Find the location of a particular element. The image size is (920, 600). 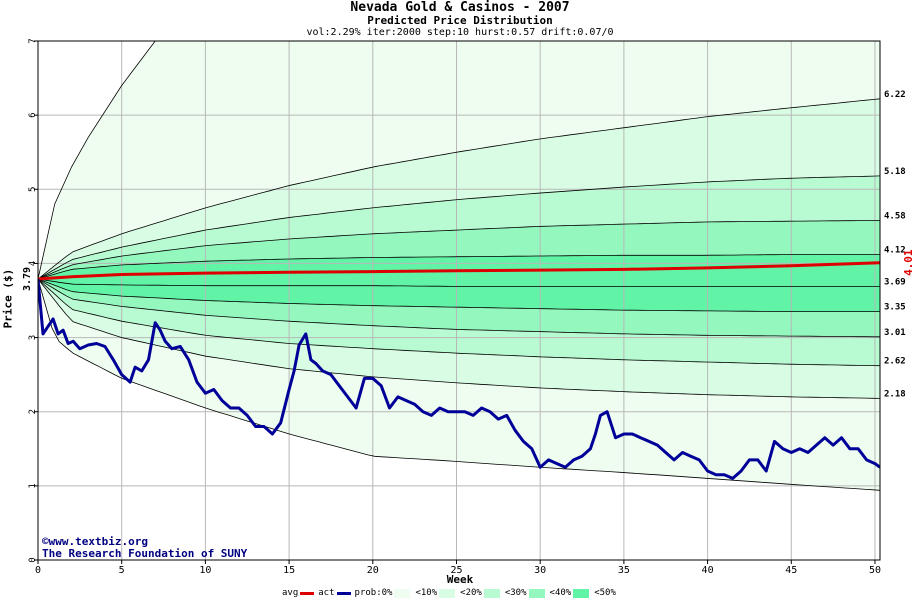

right-value-label-5.18: 5.18 is located at coordinates (895, 172).